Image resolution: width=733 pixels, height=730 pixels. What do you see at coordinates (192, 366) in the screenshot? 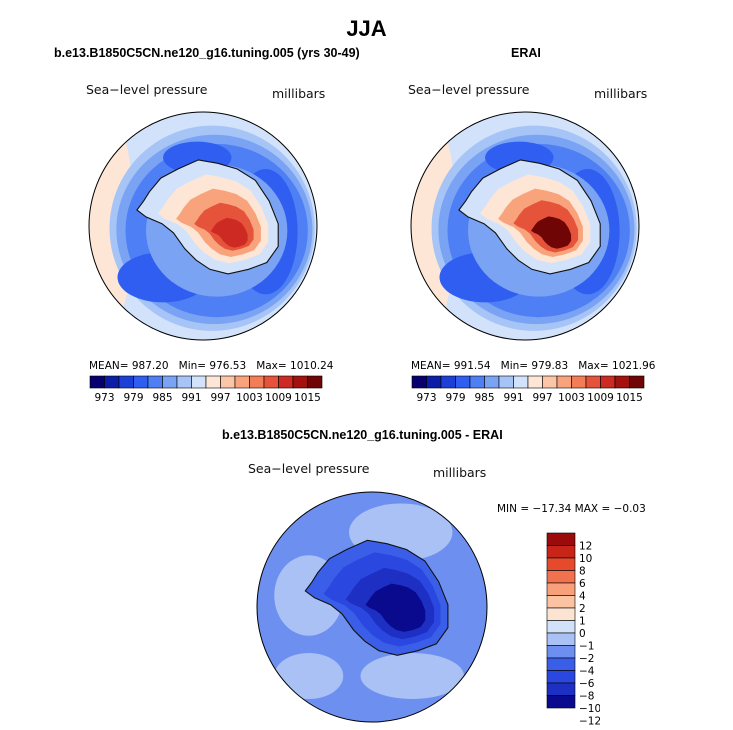
I see `panel1-min-label: Min=` at bounding box center [192, 366].